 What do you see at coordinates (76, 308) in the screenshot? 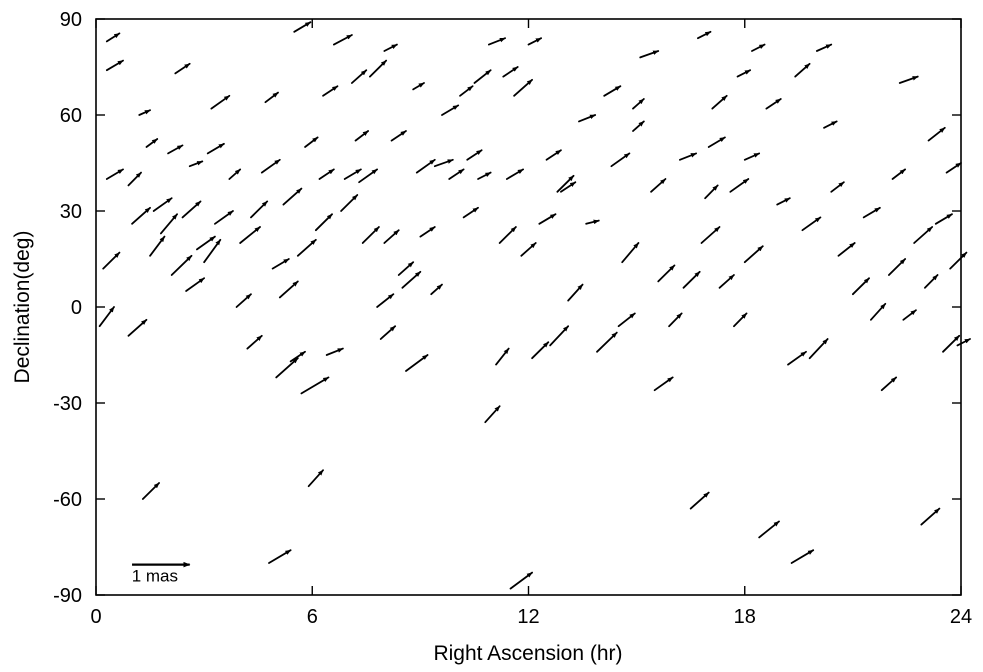
I see `y-tick-label: 0` at bounding box center [76, 308].